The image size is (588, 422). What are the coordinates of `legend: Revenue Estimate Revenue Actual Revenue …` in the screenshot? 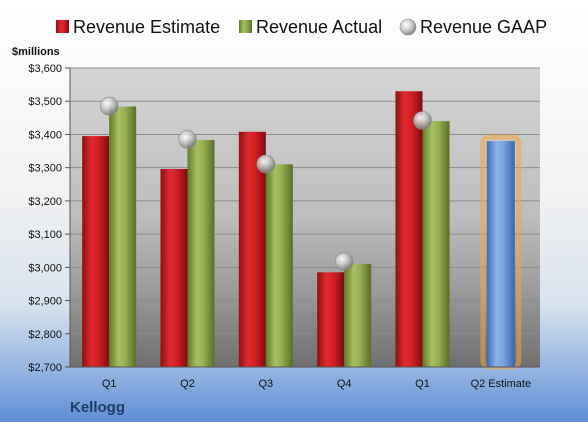 It's located at (301, 27).